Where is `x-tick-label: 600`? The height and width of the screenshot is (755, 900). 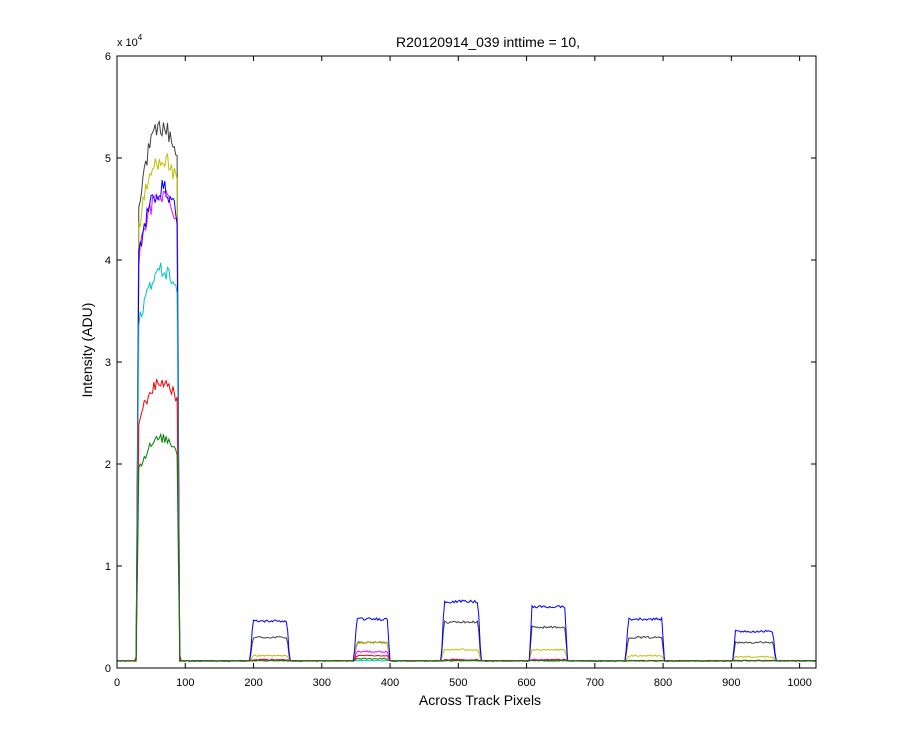
x-tick-label: 600 is located at coordinates (526, 683).